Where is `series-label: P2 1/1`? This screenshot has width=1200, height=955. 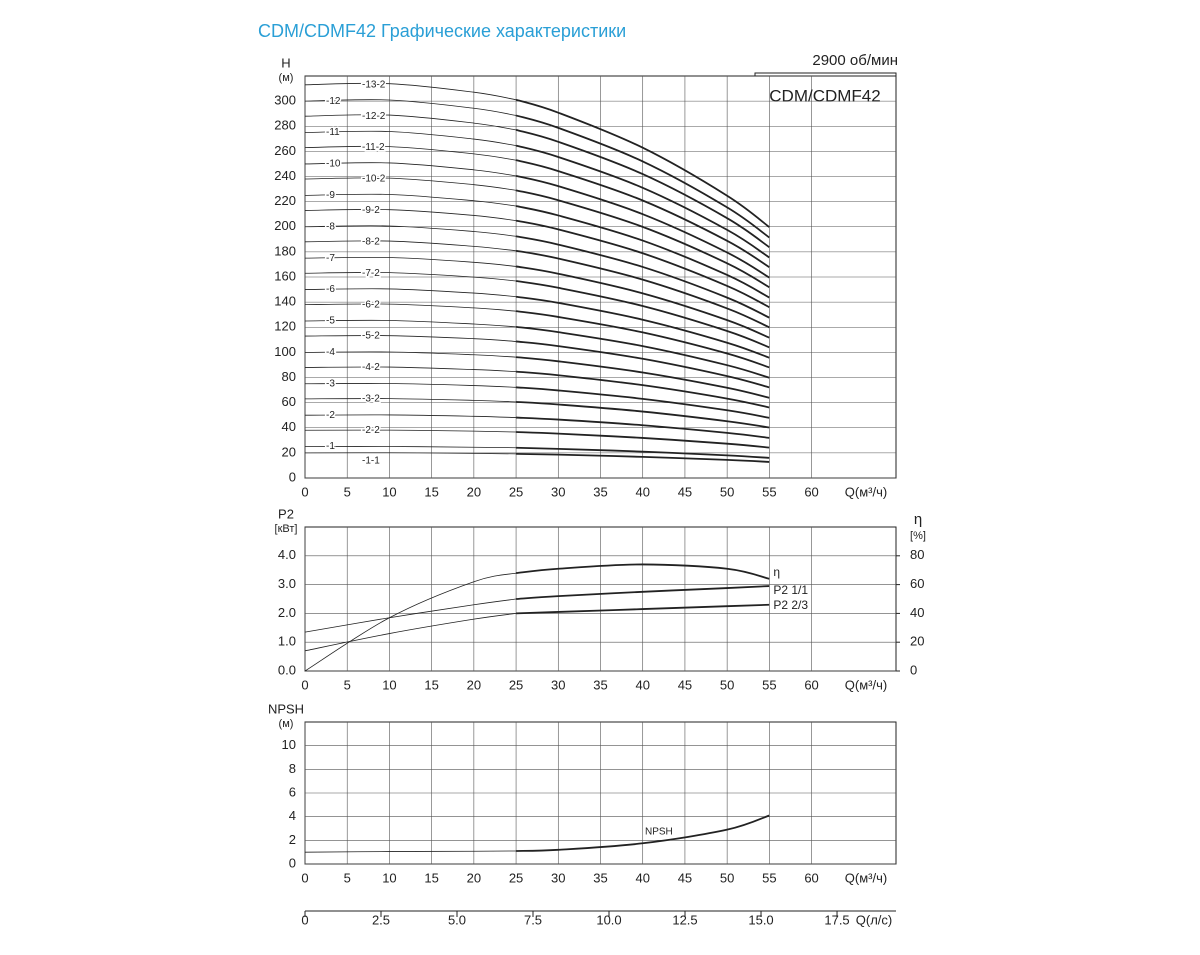 series-label: P2 1/1 is located at coordinates (790, 590).